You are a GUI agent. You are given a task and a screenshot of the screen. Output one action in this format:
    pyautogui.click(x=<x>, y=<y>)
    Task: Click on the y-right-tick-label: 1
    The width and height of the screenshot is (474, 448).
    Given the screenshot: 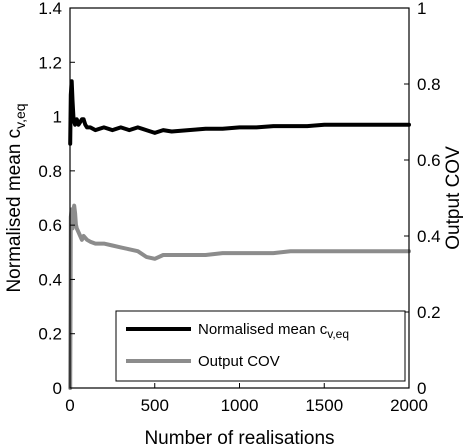 What is the action you would take?
    pyautogui.click(x=421, y=9)
    